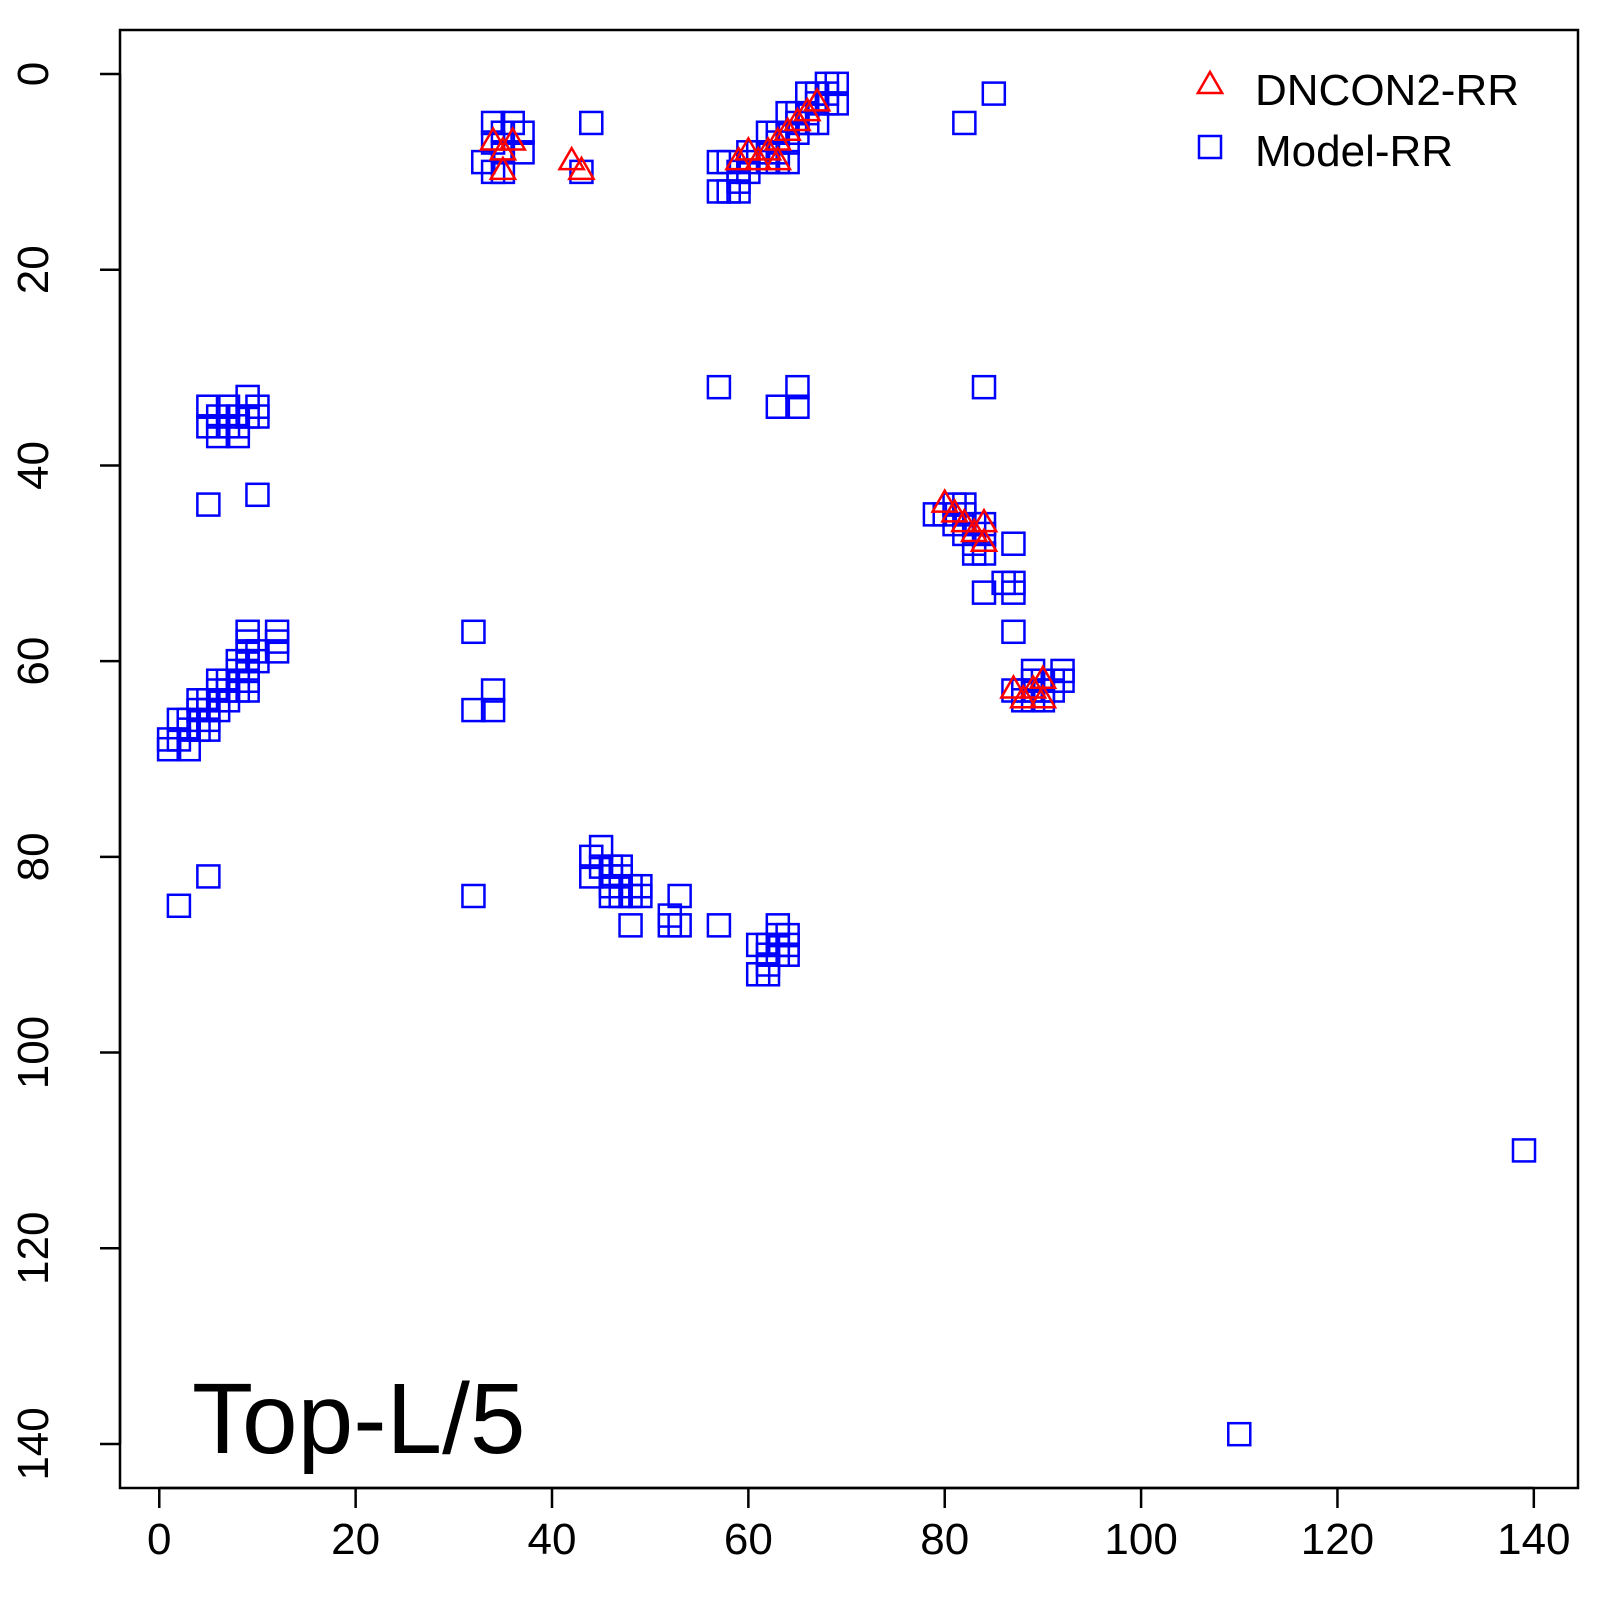  What do you see at coordinates (359, 1419) in the screenshot?
I see `panel-label: Top-L/5` at bounding box center [359, 1419].